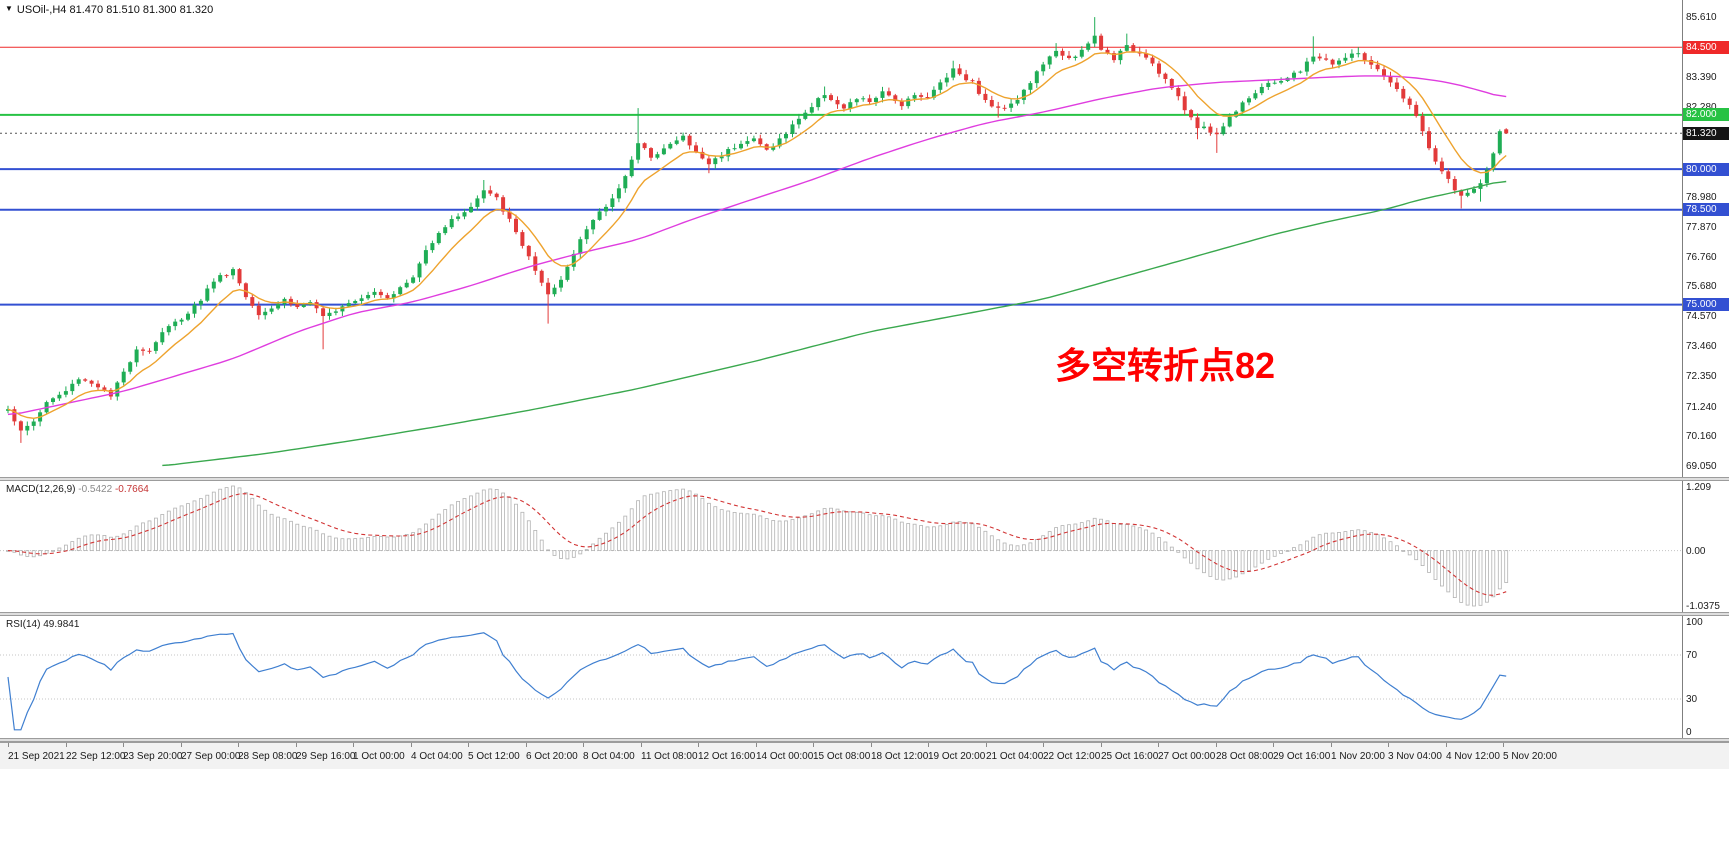 The image size is (1729, 844). I want to click on price-badge-84.500: 84.500, so click(1706, 47).